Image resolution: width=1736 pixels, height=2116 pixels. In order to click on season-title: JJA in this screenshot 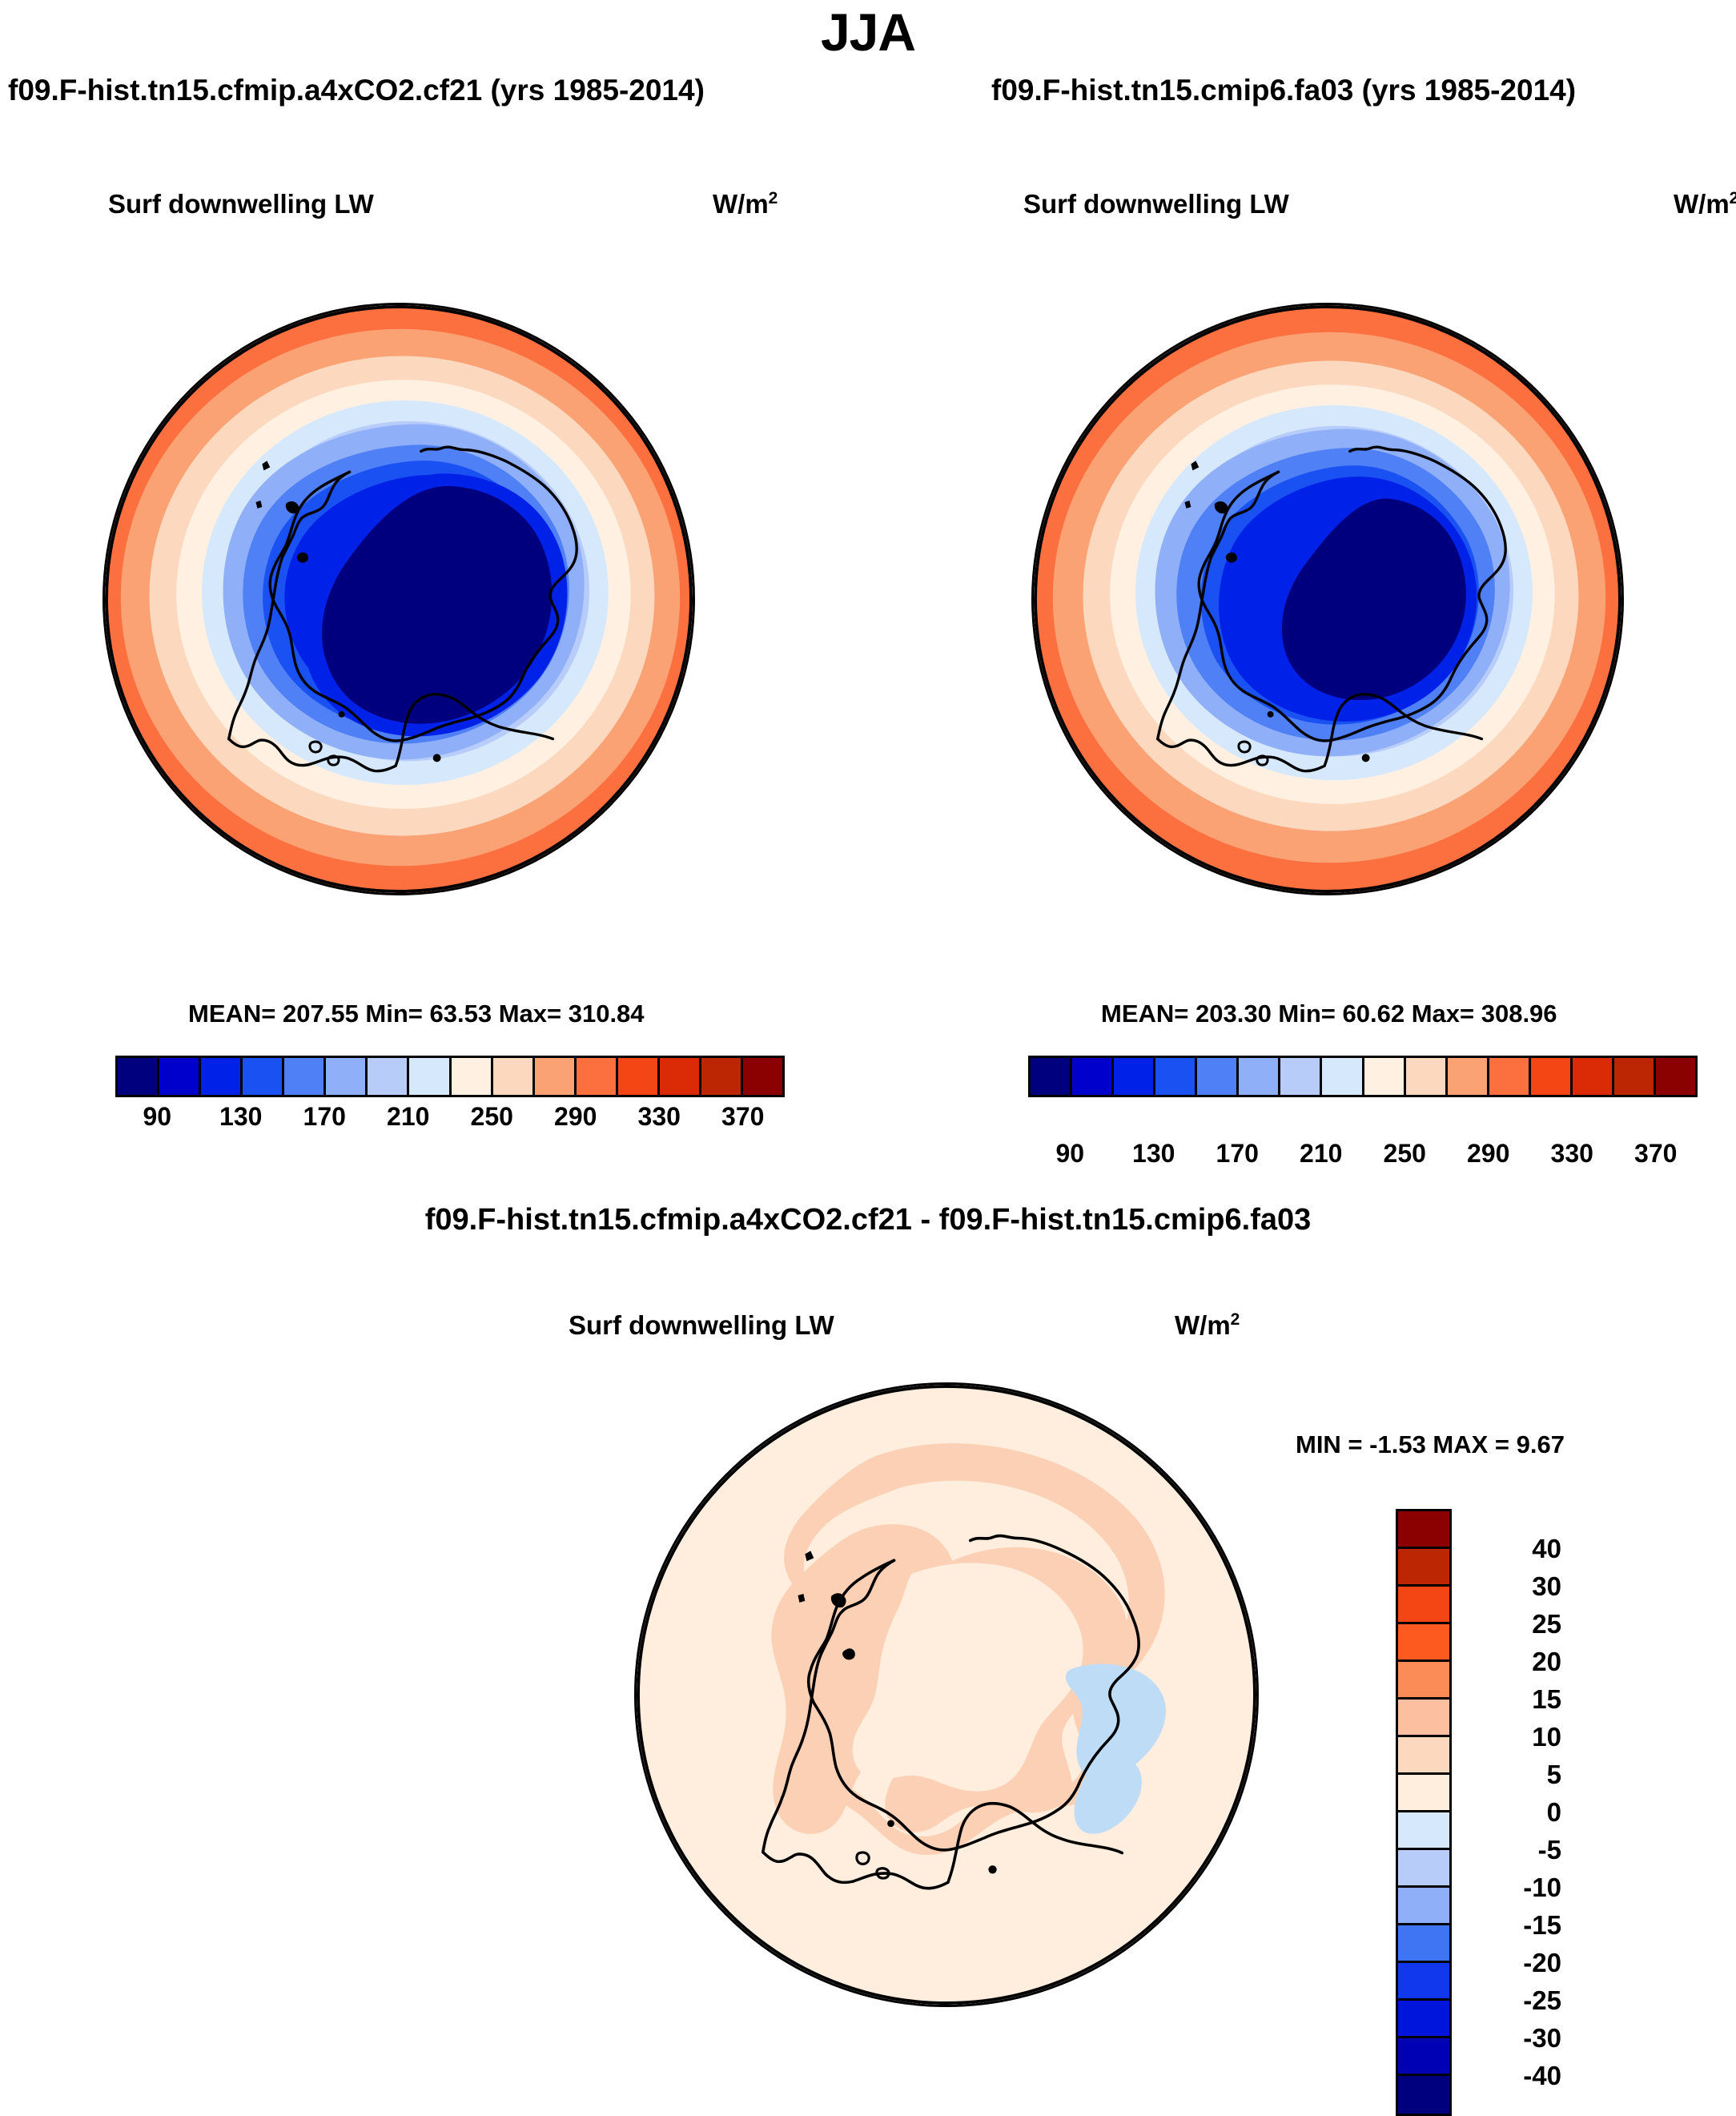, I will do `click(868, 32)`.